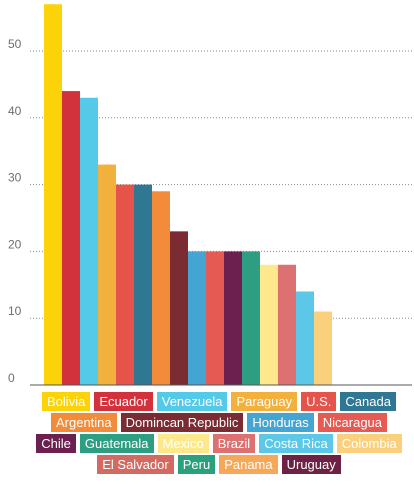 The width and height of the screenshot is (414, 486). What do you see at coordinates (56, 443) in the screenshot?
I see `legend-item-chile: Chile` at bounding box center [56, 443].